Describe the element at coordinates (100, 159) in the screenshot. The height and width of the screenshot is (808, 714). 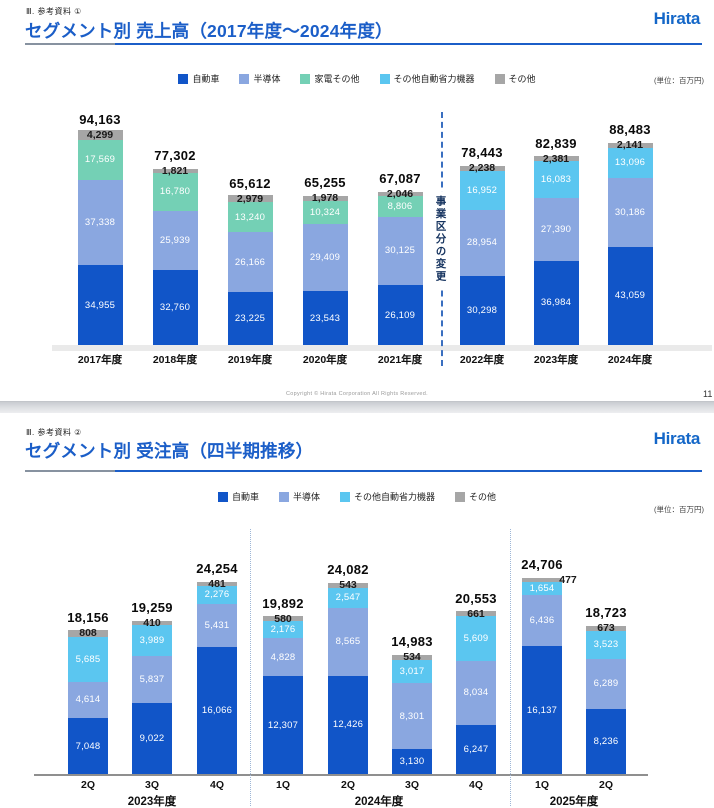
I see `bar-segment: 17,569` at that location.